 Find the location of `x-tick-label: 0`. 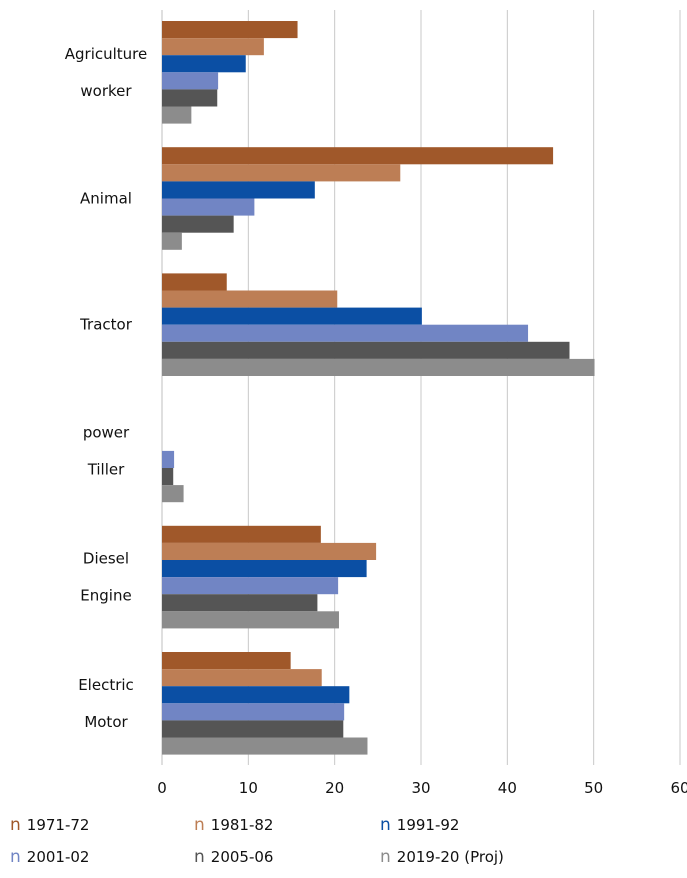

x-tick-label: 0 is located at coordinates (162, 788).